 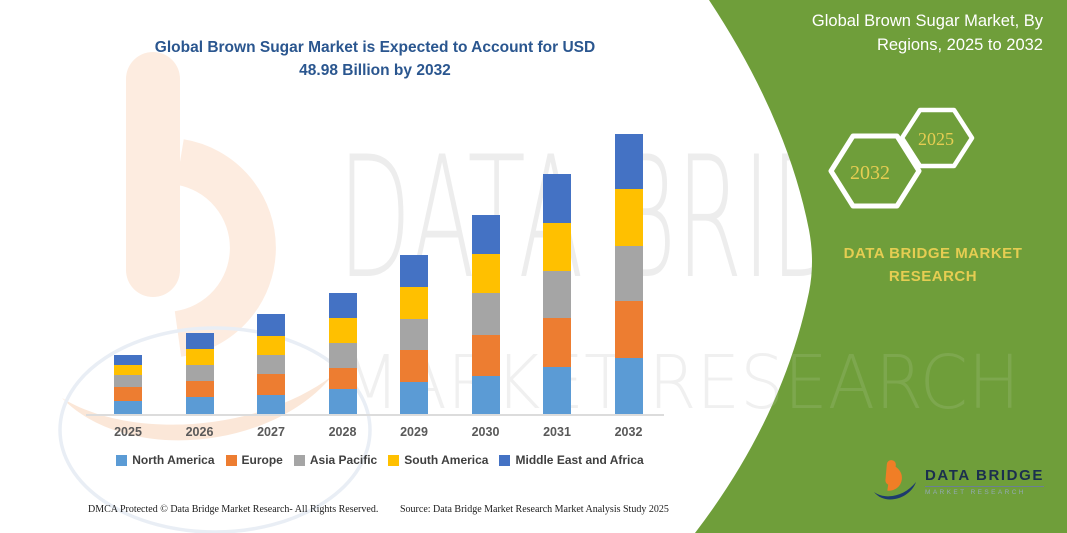 What do you see at coordinates (927, 21) in the screenshot?
I see `panel-title-line1: Global Brown Sugar Market, By` at bounding box center [927, 21].